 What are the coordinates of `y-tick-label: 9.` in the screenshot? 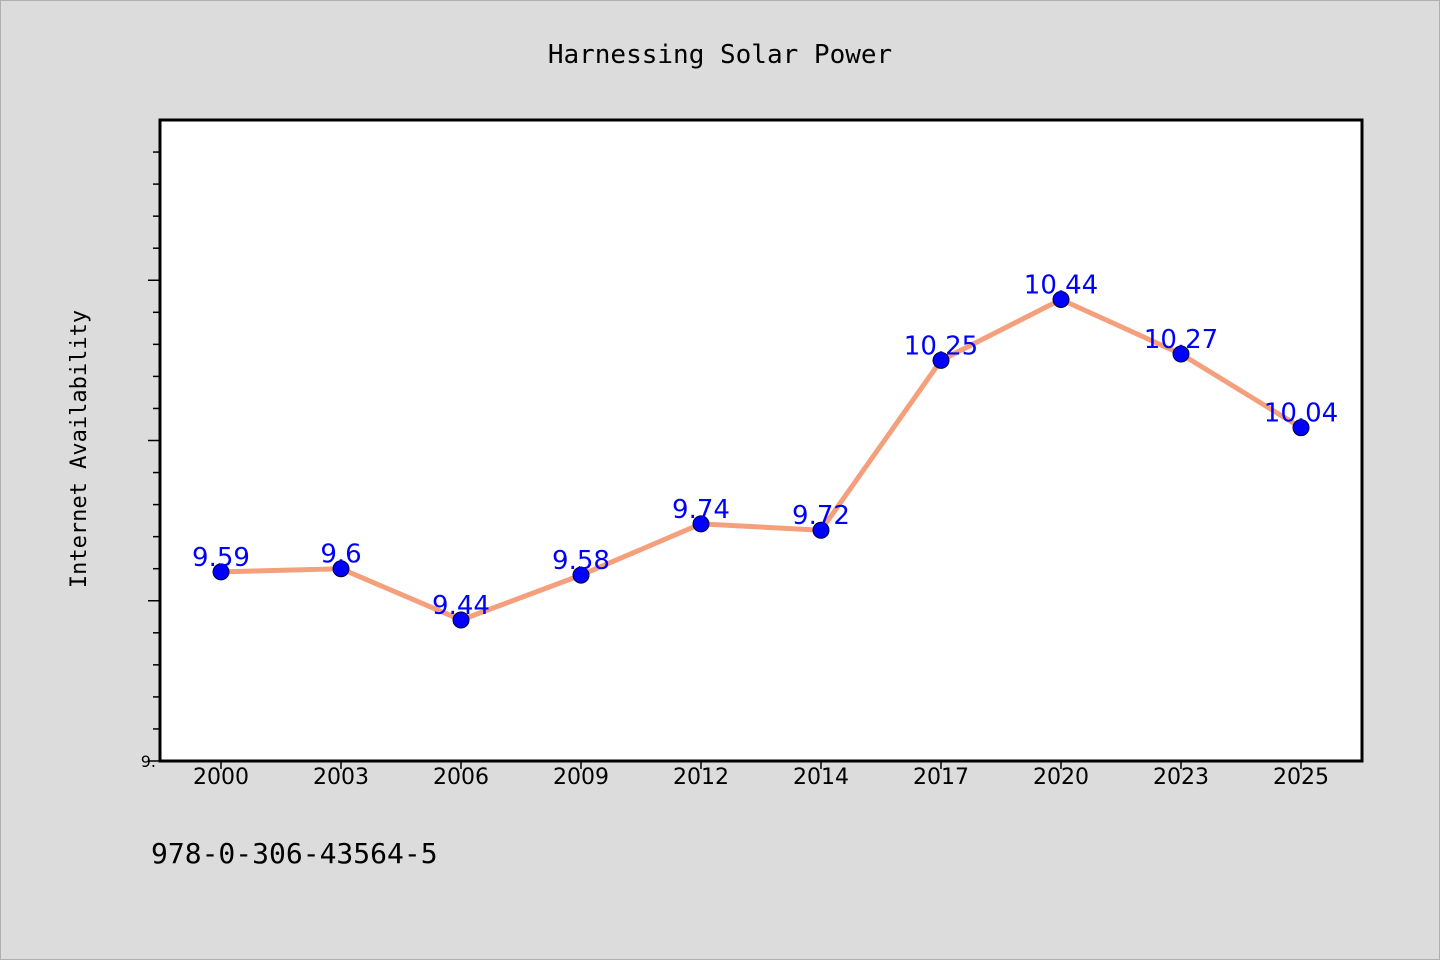 It's located at (148, 761).